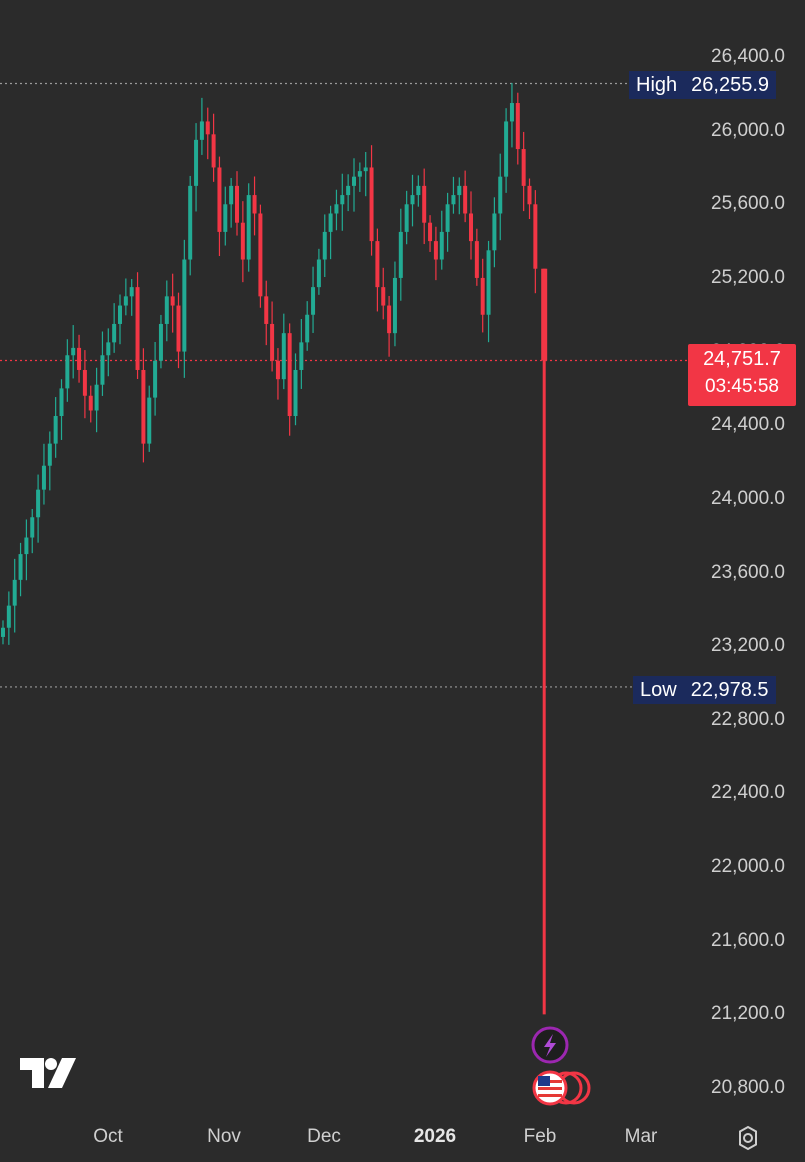 The height and width of the screenshot is (1162, 805). What do you see at coordinates (108, 1136) in the screenshot?
I see `x-tick-label: Oct` at bounding box center [108, 1136].